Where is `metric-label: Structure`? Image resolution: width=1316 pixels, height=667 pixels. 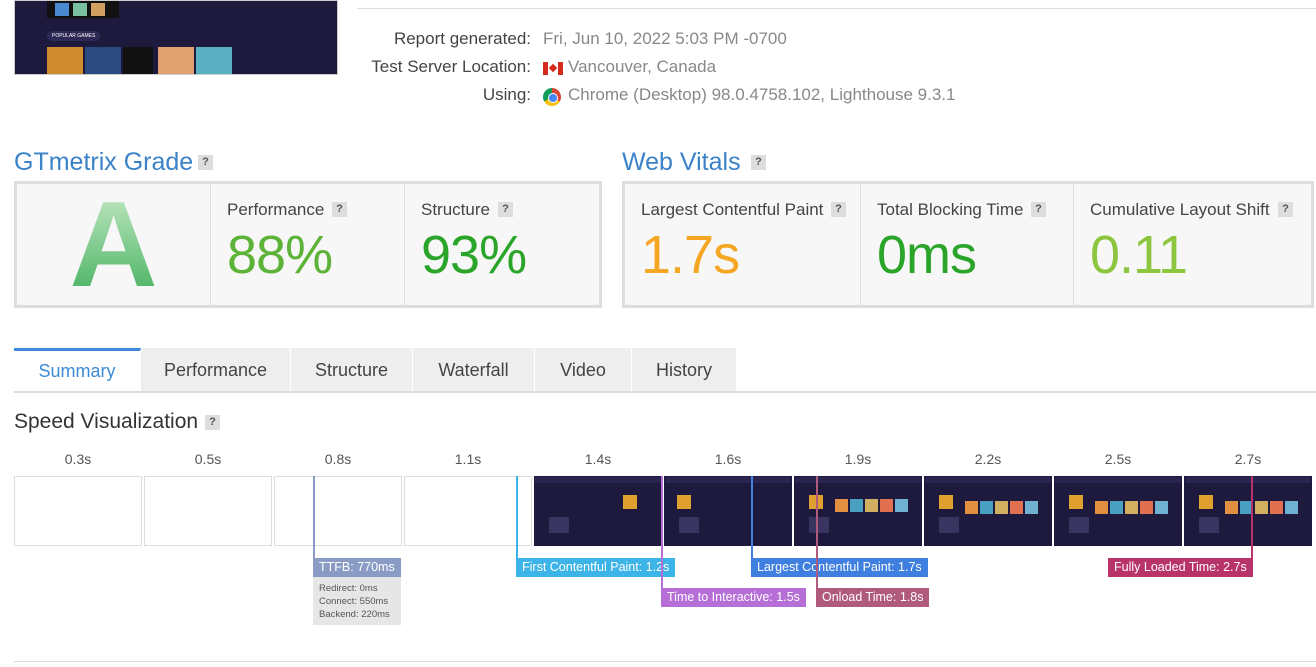
metric-label: Structure is located at coordinates (455, 209).